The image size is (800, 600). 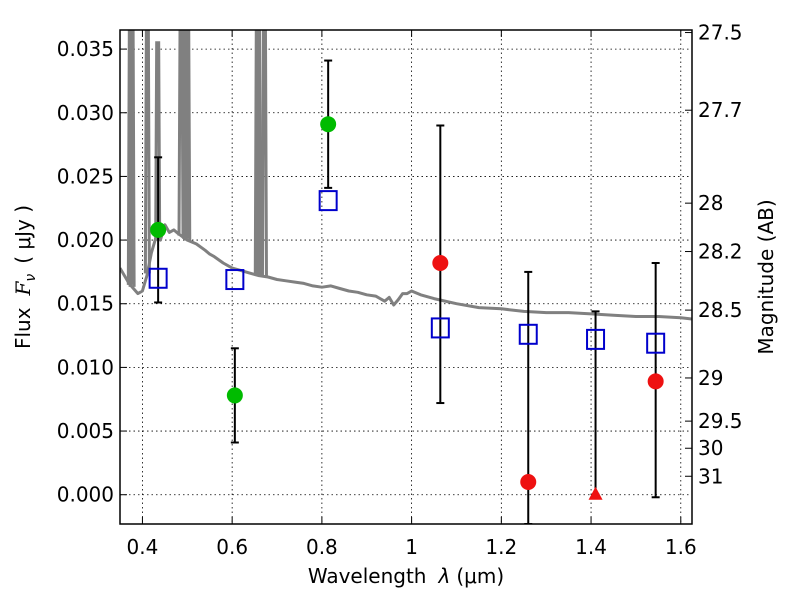 What do you see at coordinates (85, 240) in the screenshot?
I see `y-tick-label: 0.020` at bounding box center [85, 240].